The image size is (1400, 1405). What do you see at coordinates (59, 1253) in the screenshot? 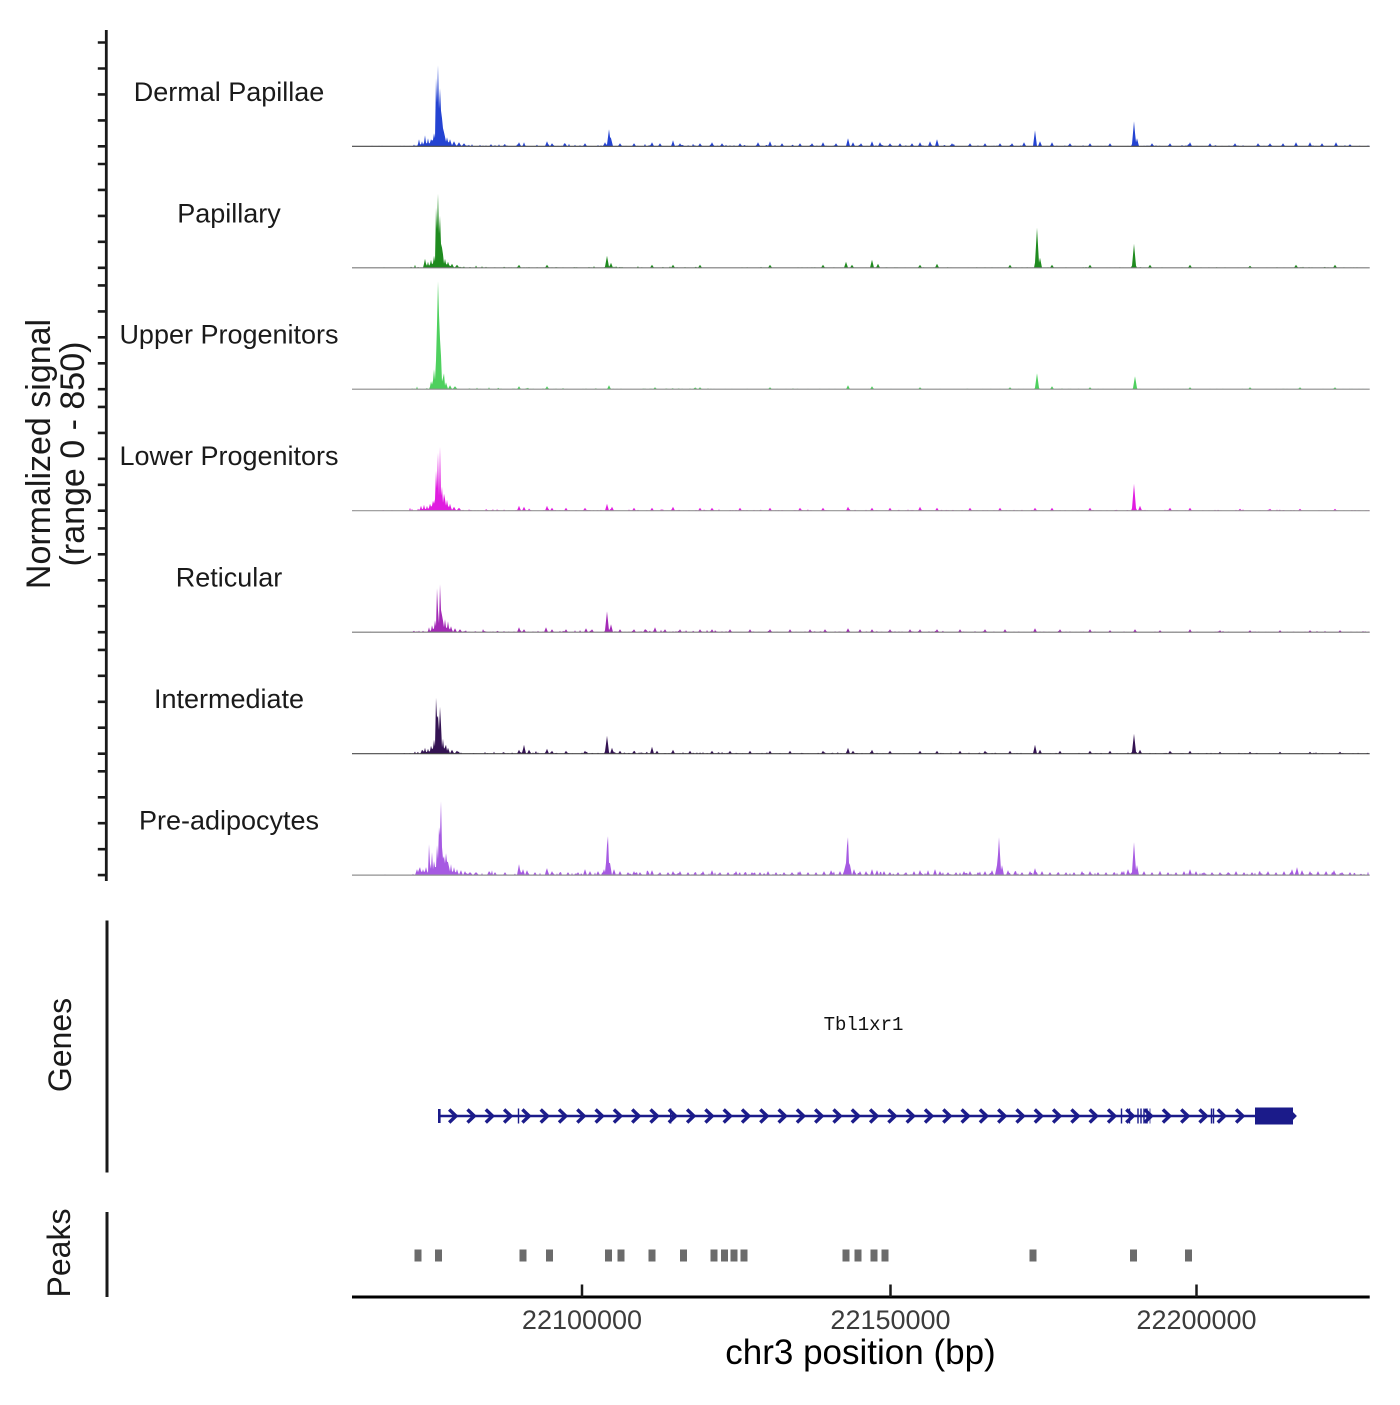
I see `svg-text: Peaks` at bounding box center [59, 1253].